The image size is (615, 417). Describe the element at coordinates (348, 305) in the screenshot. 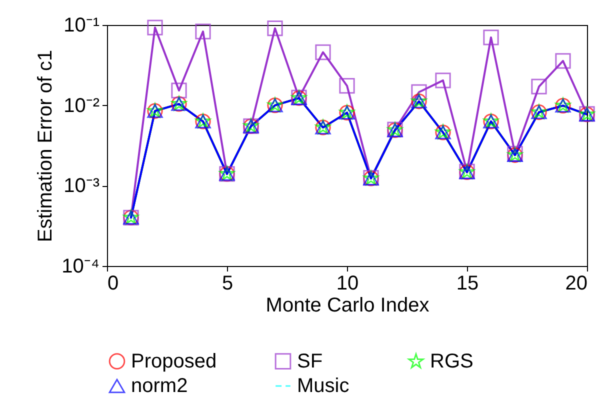

I see `x-axis-title: Monte Carlo Index` at that location.